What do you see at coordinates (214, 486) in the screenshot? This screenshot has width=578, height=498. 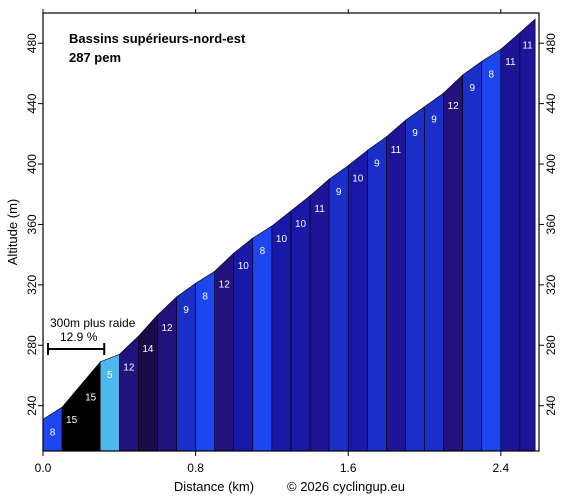 I see `x-axis-label: Distance (km)` at bounding box center [214, 486].